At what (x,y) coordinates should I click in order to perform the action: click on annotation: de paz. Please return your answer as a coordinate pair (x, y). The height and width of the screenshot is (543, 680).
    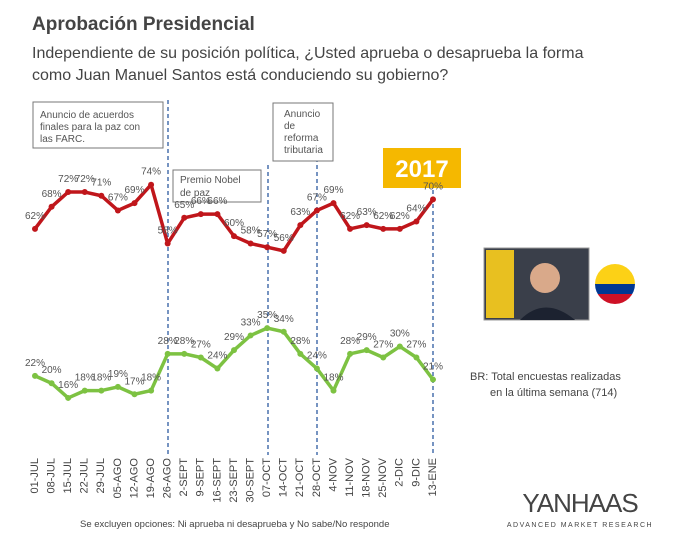
    Looking at the image, I should click on (195, 193).